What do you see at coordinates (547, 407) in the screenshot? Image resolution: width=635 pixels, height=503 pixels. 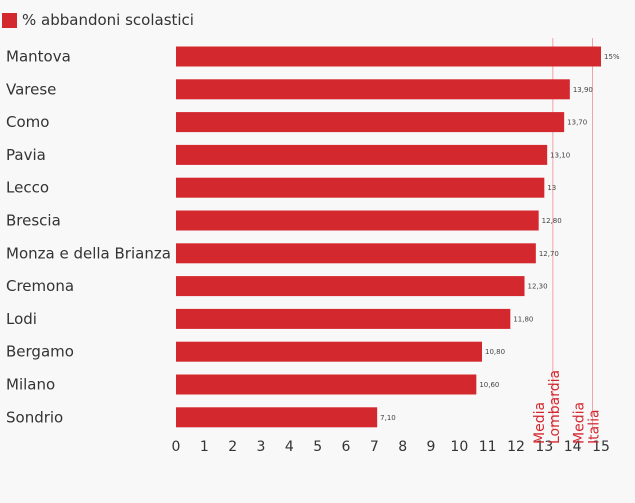 I see `reference-line-label: MediaLombardia` at bounding box center [547, 407].